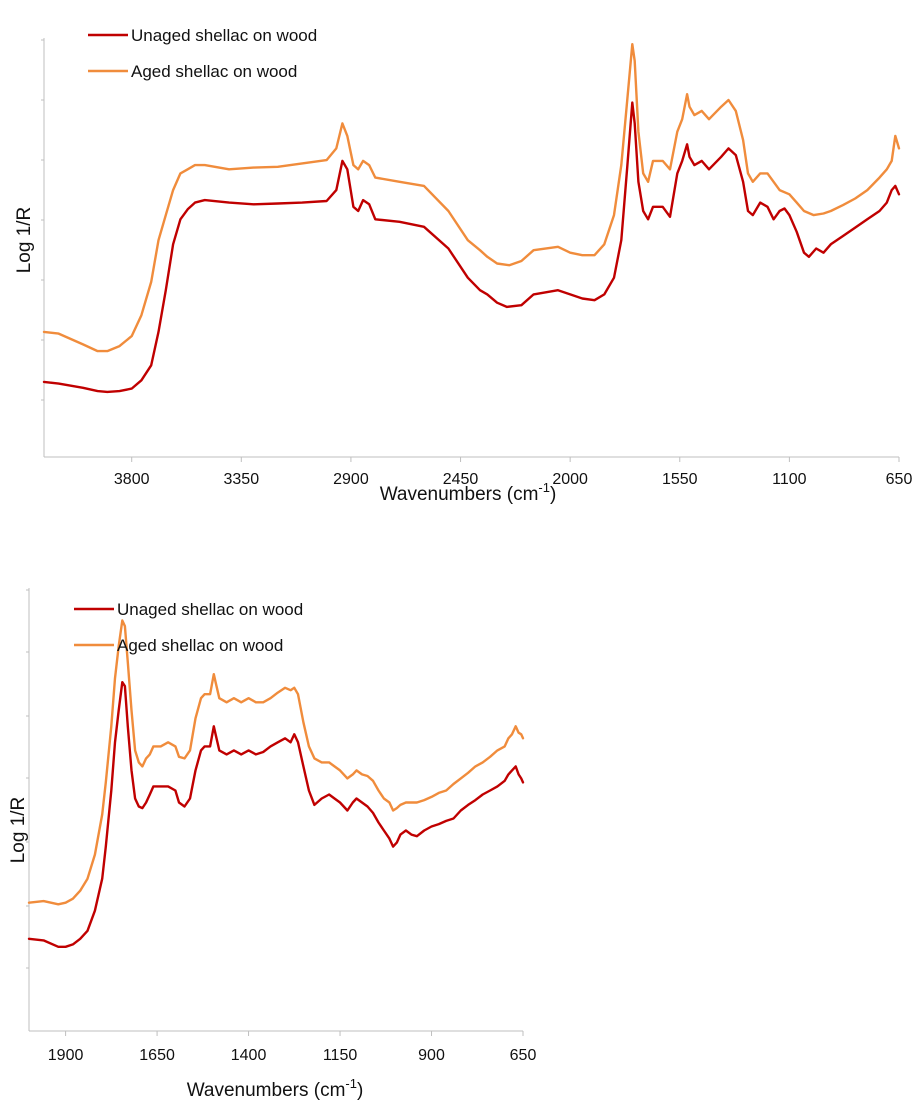 The height and width of the screenshot is (1103, 919). Describe the element at coordinates (242, 479) in the screenshot. I see `x-tick-label: 3350` at that location.